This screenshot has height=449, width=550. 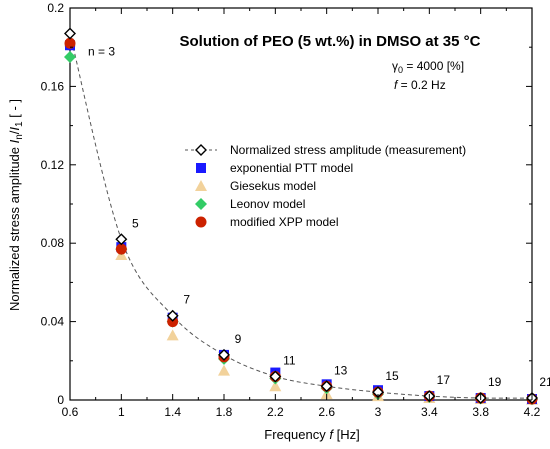 I want to click on harmonic-label: 19, so click(x=495, y=382).